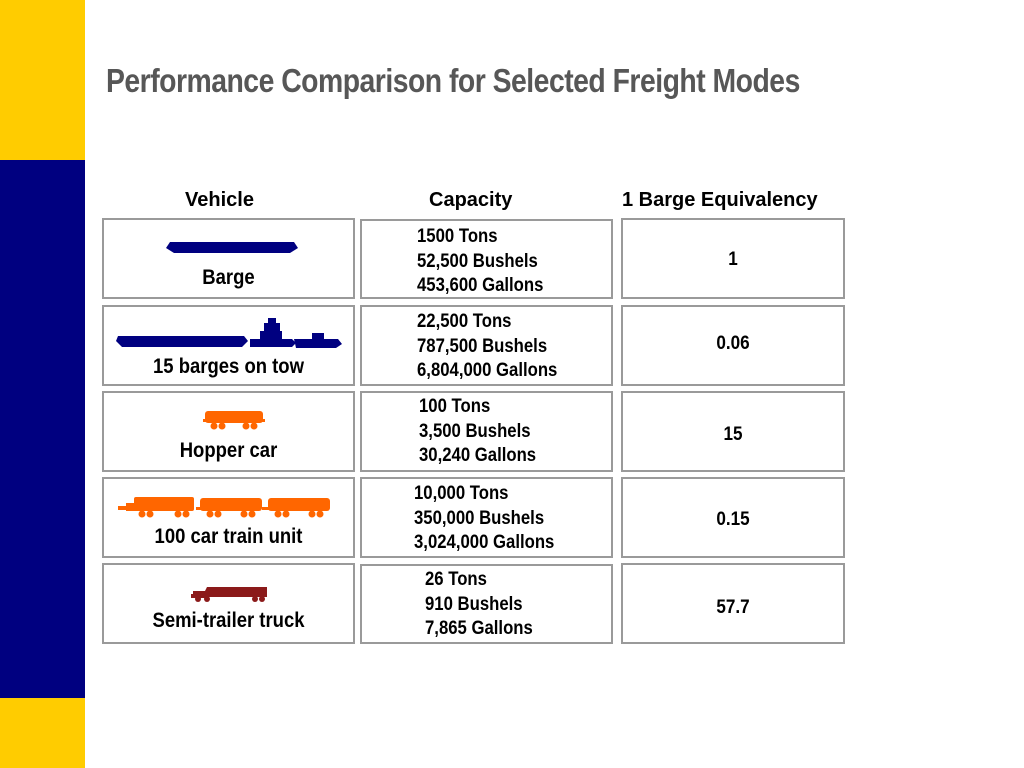 The image size is (1024, 768). What do you see at coordinates (42, 429) in the screenshot?
I see `left-band-blue` at bounding box center [42, 429].